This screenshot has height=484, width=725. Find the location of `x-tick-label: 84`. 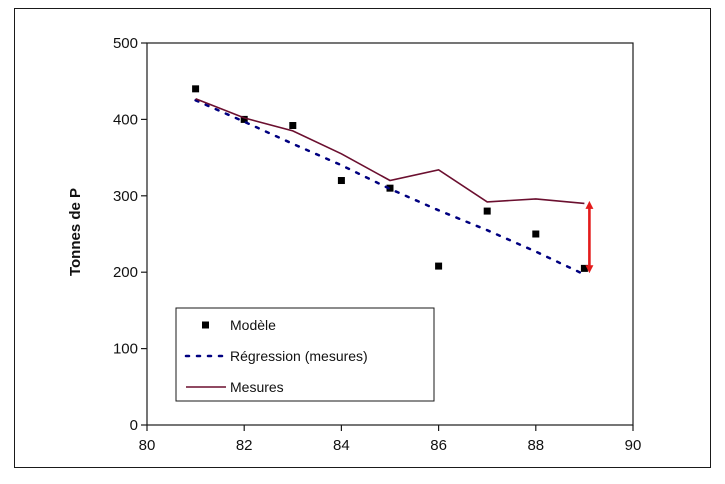

x-tick-label: 84 is located at coordinates (341, 445).